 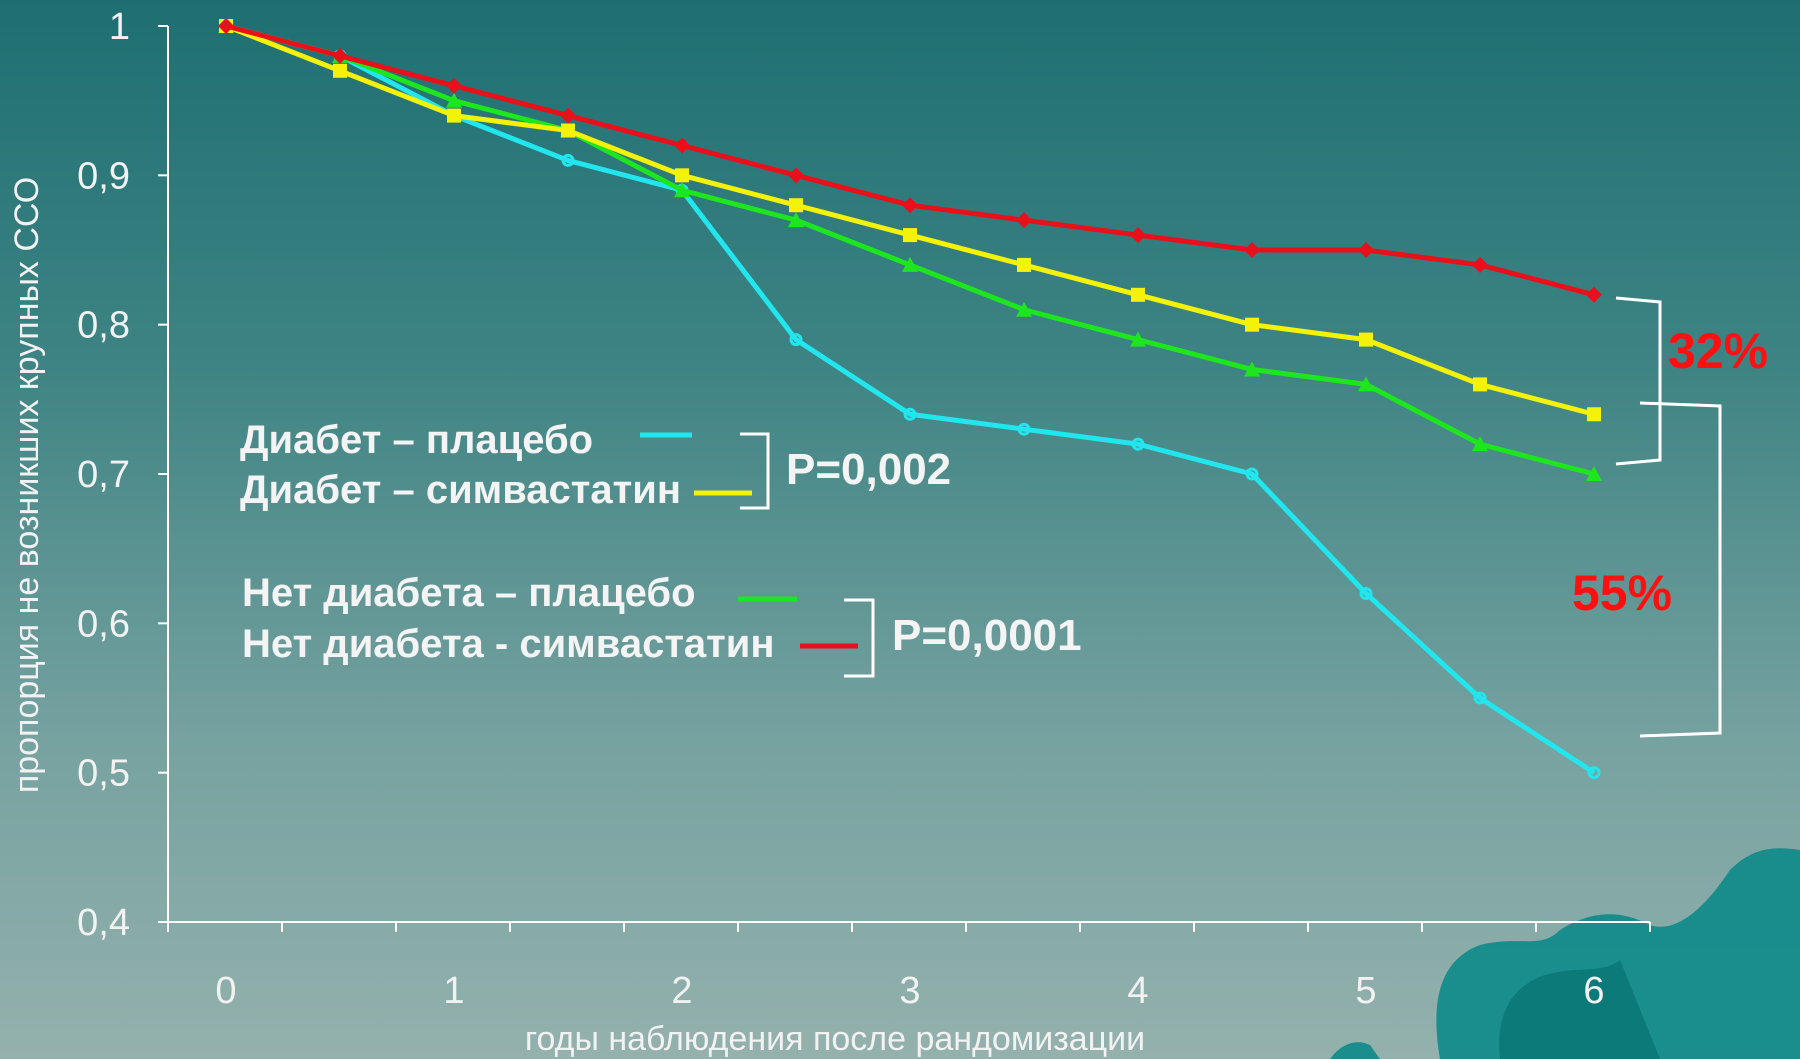 What do you see at coordinates (681, 991) in the screenshot?
I see `x-tick-label: 2` at bounding box center [681, 991].